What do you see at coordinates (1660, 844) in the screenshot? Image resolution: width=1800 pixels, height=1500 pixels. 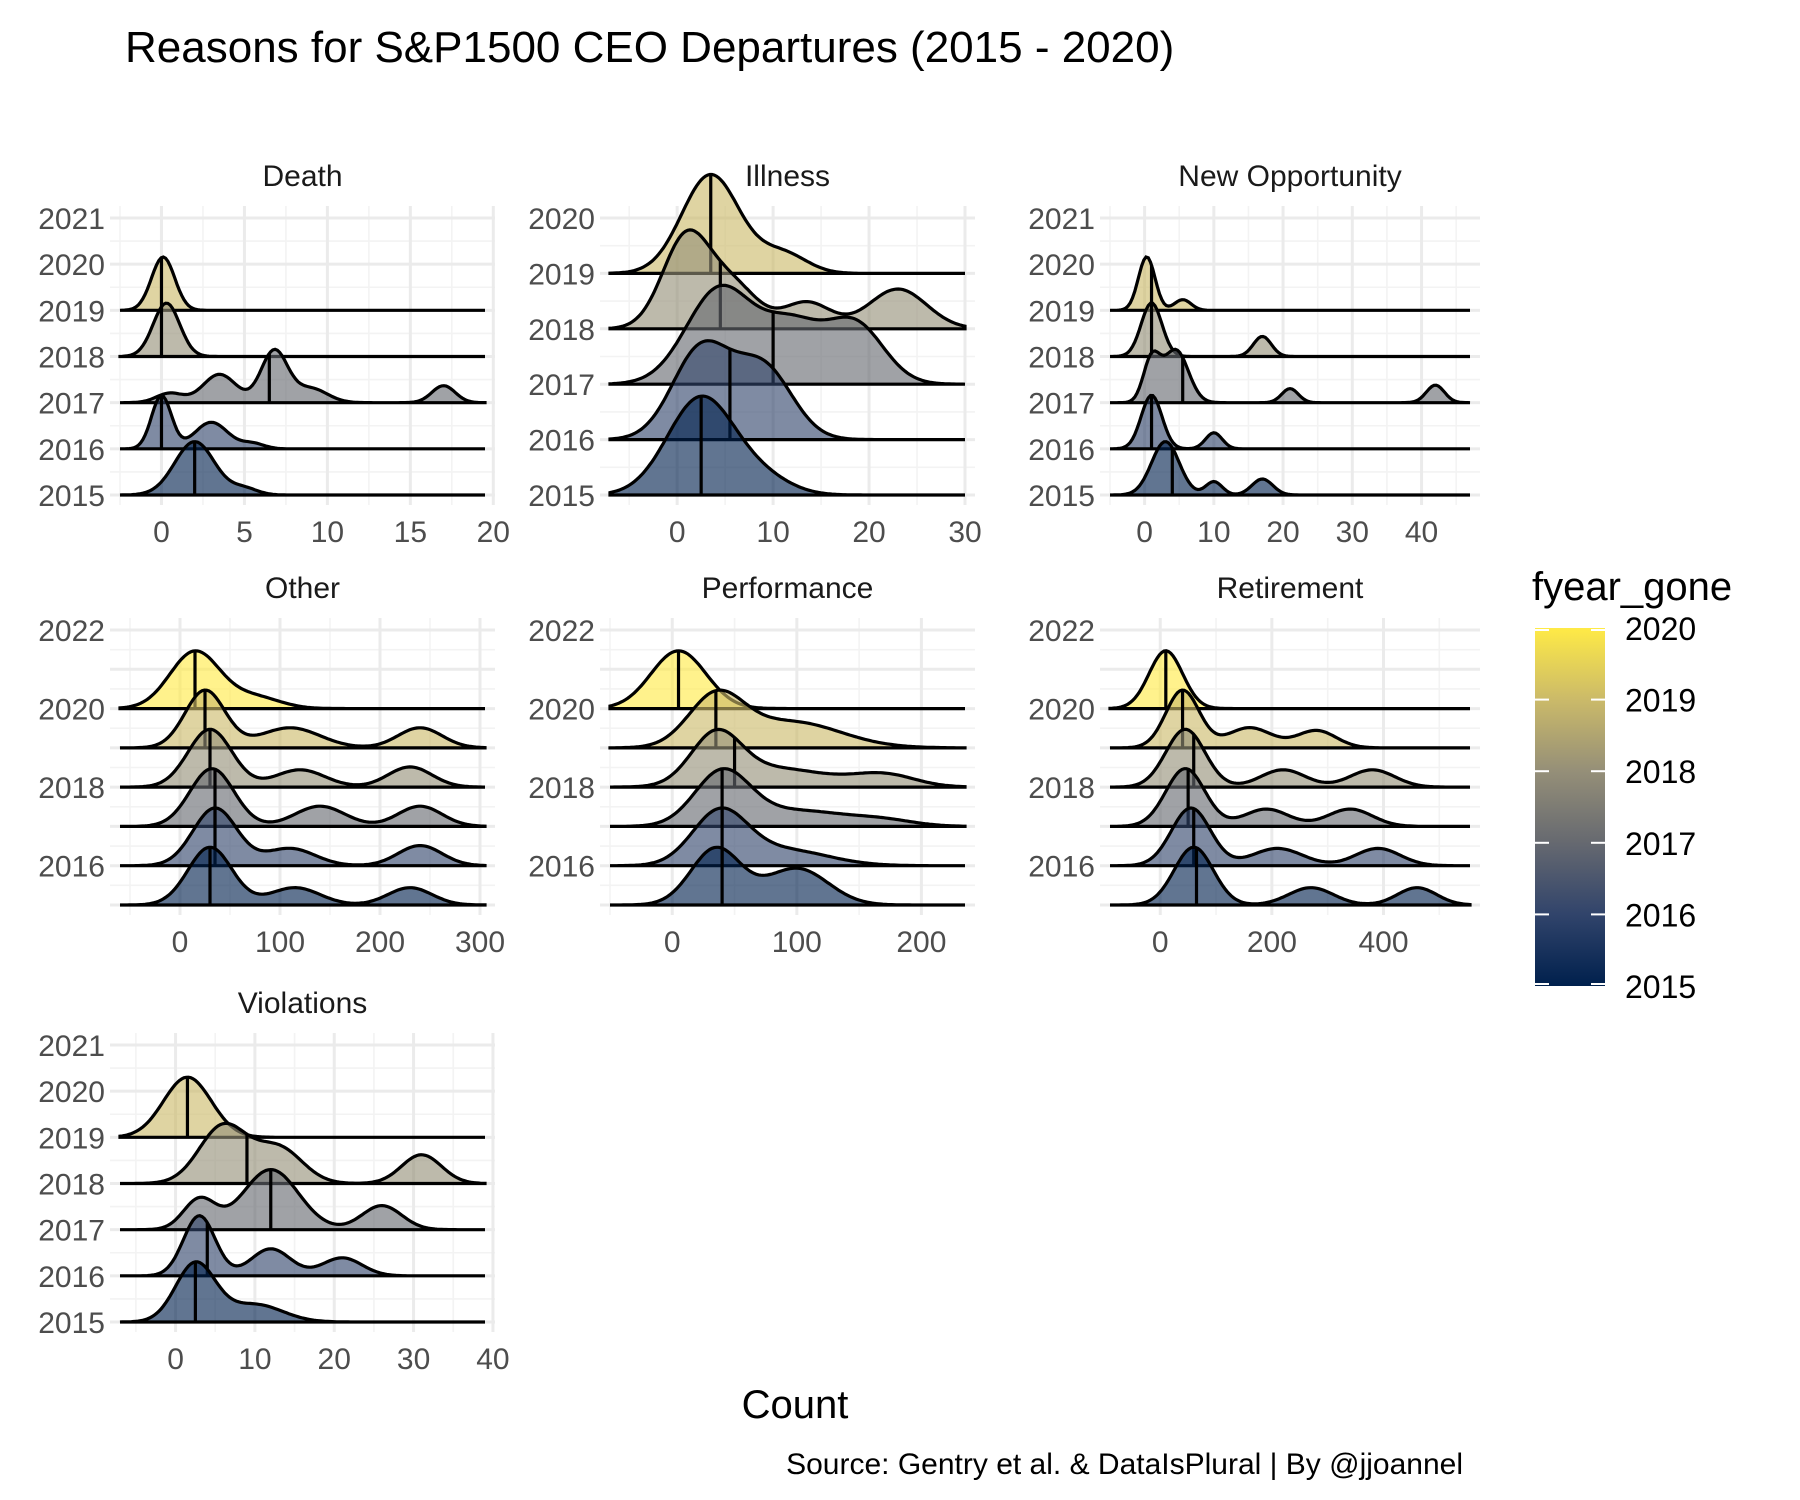 I see `legend-tick-label: 2017` at bounding box center [1660, 844].